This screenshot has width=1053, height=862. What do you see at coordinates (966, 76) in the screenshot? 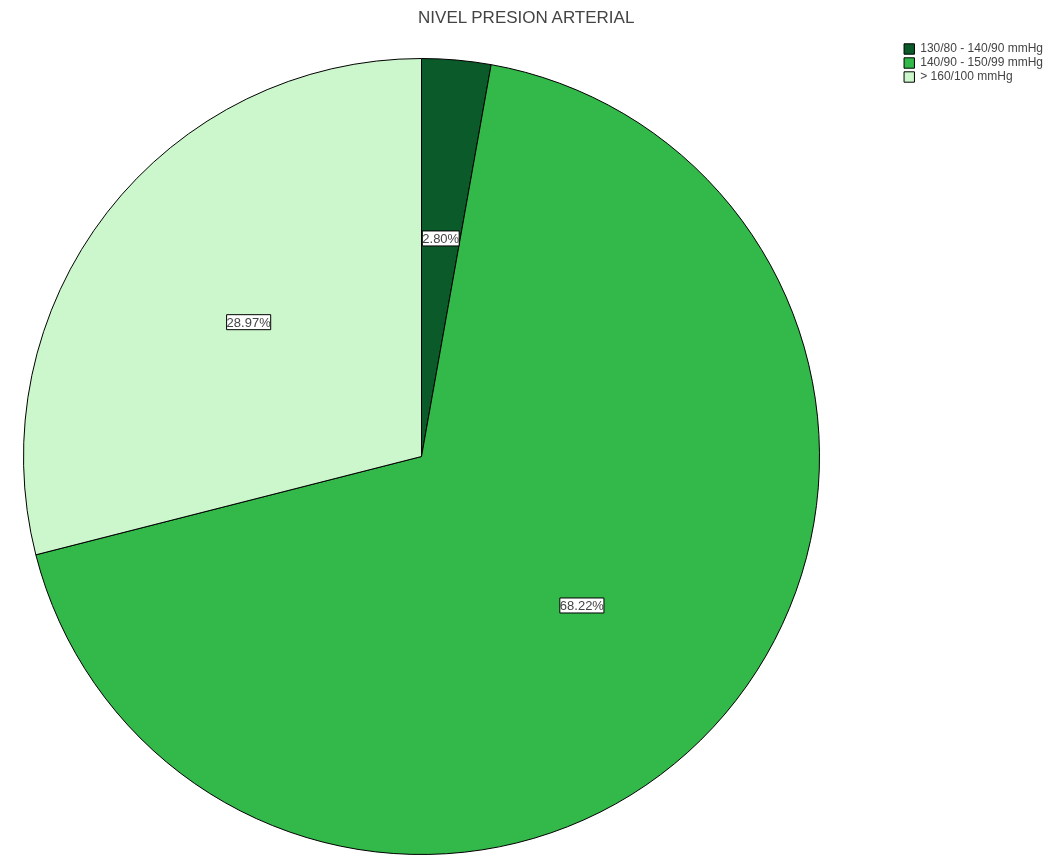
I see `legend-label: > 160/100 mmHg` at bounding box center [966, 76].